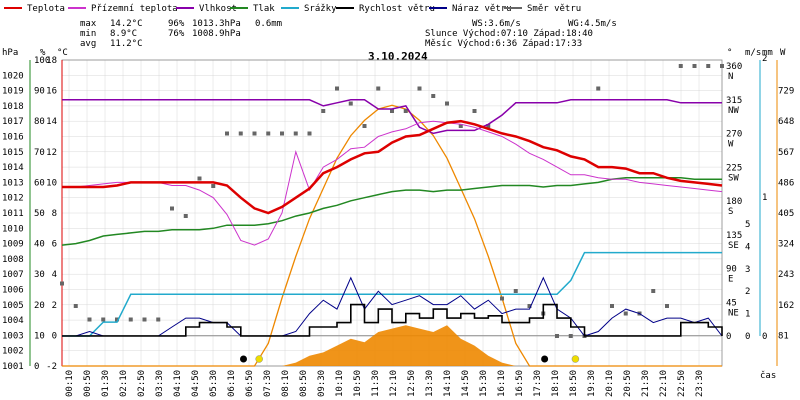 This screenshot has width=800, height=400. What do you see at coordinates (39, 214) in the screenshot?
I see `percent-tick-label: 50` at bounding box center [39, 214].